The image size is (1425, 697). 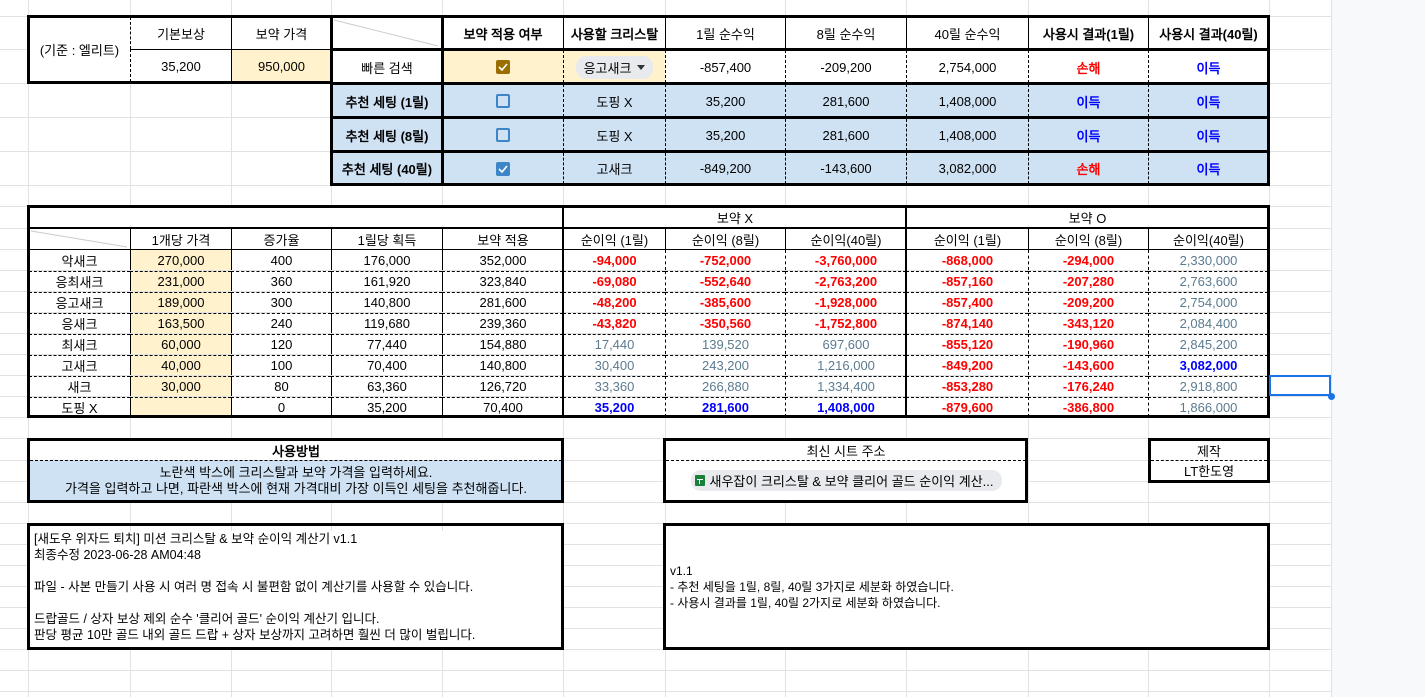 I want to click on selected-cell, so click(x=1300, y=385).